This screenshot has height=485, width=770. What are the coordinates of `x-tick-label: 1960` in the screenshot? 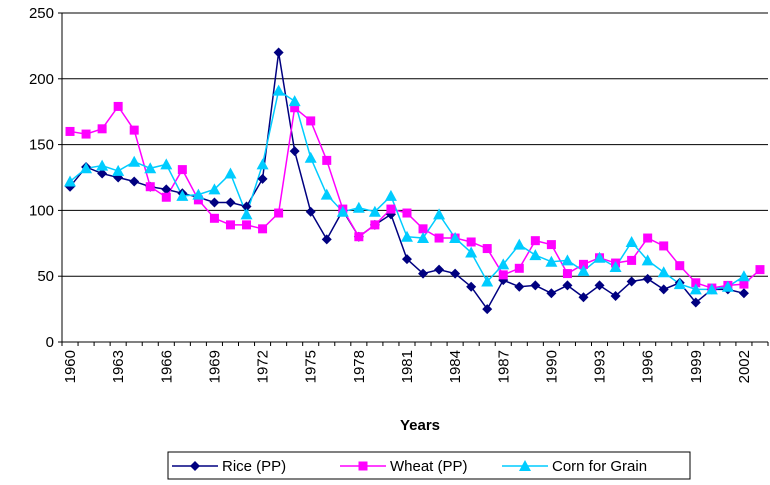 It's located at (70, 366).